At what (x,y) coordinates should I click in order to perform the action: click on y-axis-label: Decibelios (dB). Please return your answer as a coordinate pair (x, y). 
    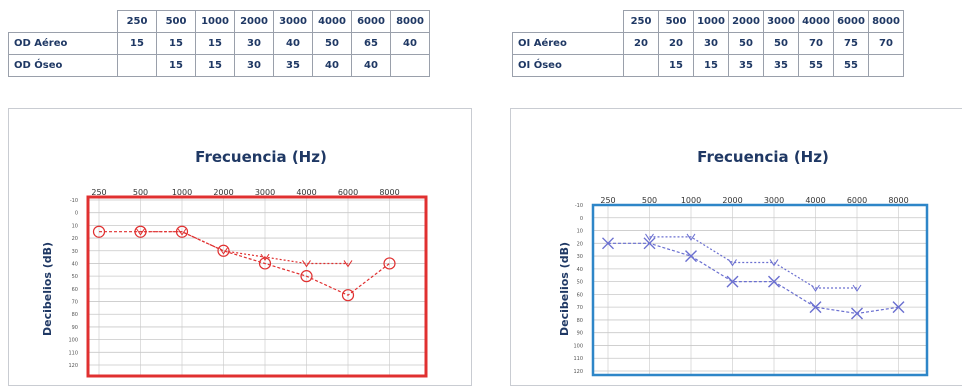
    Looking at the image, I should click on (47, 289).